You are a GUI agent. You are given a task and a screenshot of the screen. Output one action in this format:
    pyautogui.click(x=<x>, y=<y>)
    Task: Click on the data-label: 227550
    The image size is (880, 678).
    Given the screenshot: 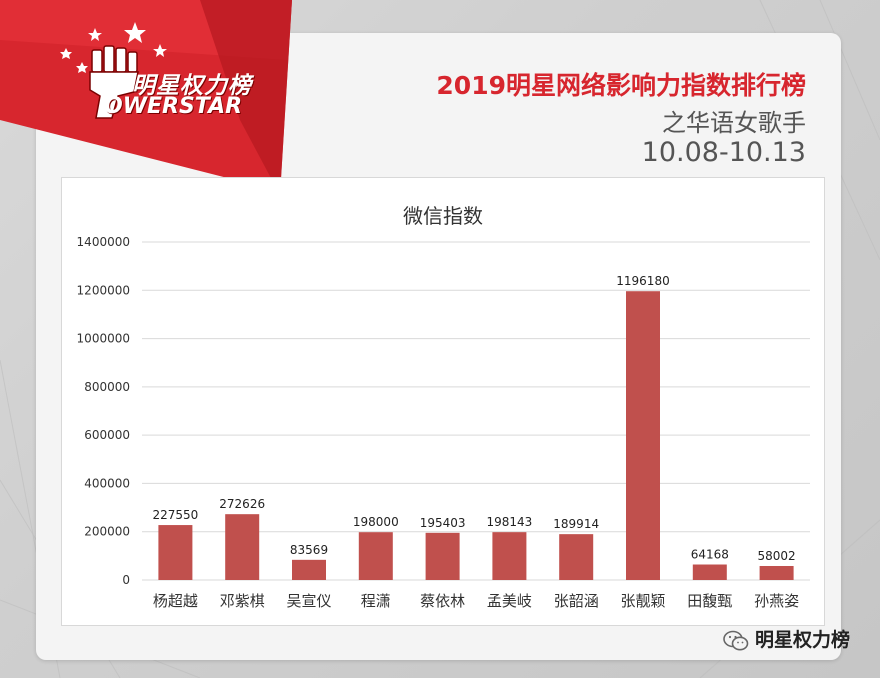 What is the action you would take?
    pyautogui.click(x=175, y=515)
    